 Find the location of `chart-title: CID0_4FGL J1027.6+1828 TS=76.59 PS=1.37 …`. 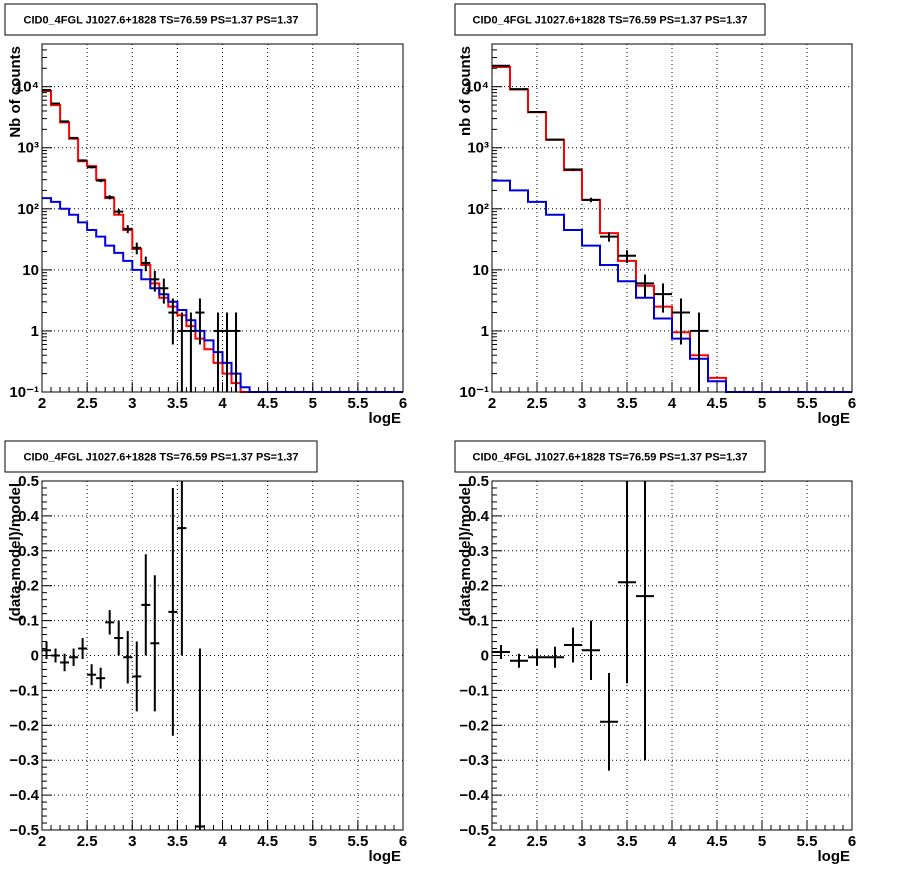

chart-title: CID0_4FGL J1027.6+1828 TS=76.59 PS=1.37 … is located at coordinates (610, 21).